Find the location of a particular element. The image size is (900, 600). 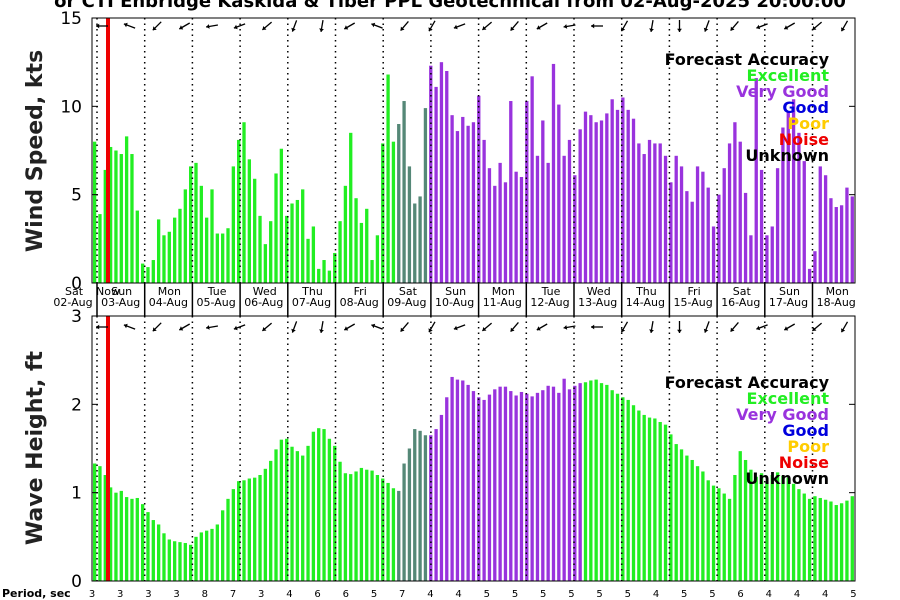

day-of-week-label: Wed is located at coordinates (599, 291).